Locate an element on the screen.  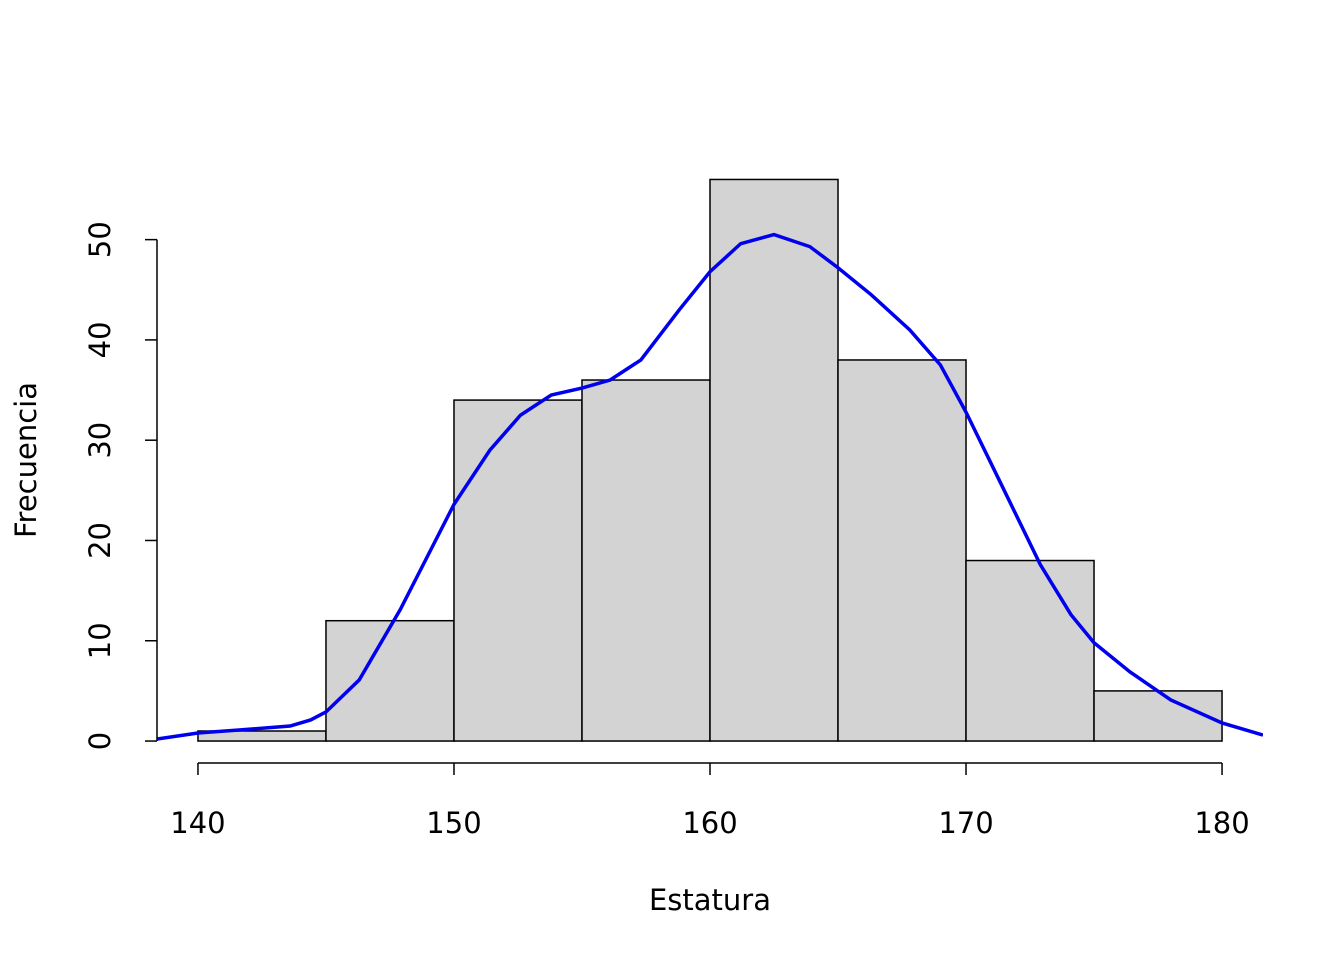
x-tick-label: 160 is located at coordinates (709, 823).